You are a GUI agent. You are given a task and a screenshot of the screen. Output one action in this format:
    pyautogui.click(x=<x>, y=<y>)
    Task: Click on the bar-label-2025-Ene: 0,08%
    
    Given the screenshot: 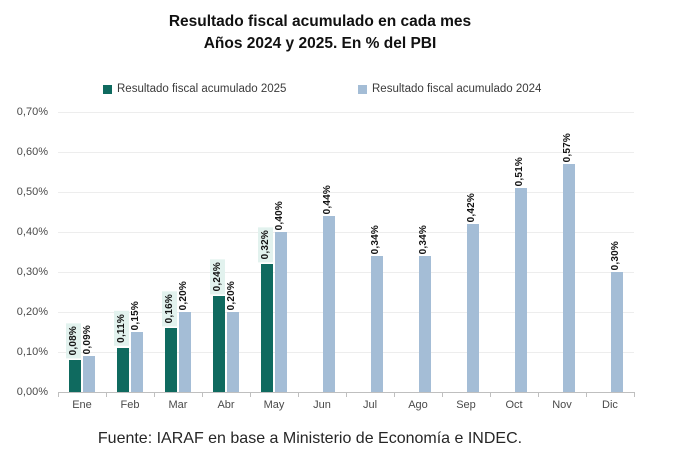 What is the action you would take?
    pyautogui.click(x=73, y=340)
    